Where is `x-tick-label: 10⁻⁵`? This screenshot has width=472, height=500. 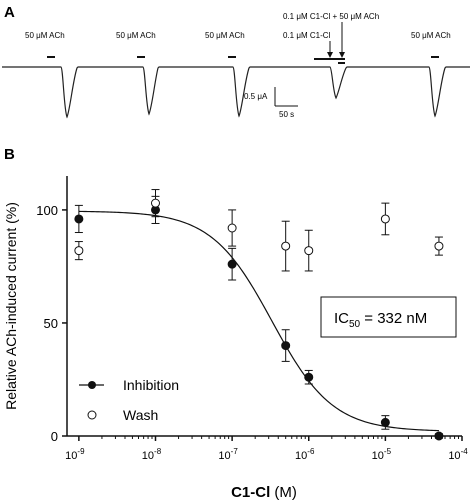
x-tick-label: 10⁻⁵ is located at coordinates (382, 454).